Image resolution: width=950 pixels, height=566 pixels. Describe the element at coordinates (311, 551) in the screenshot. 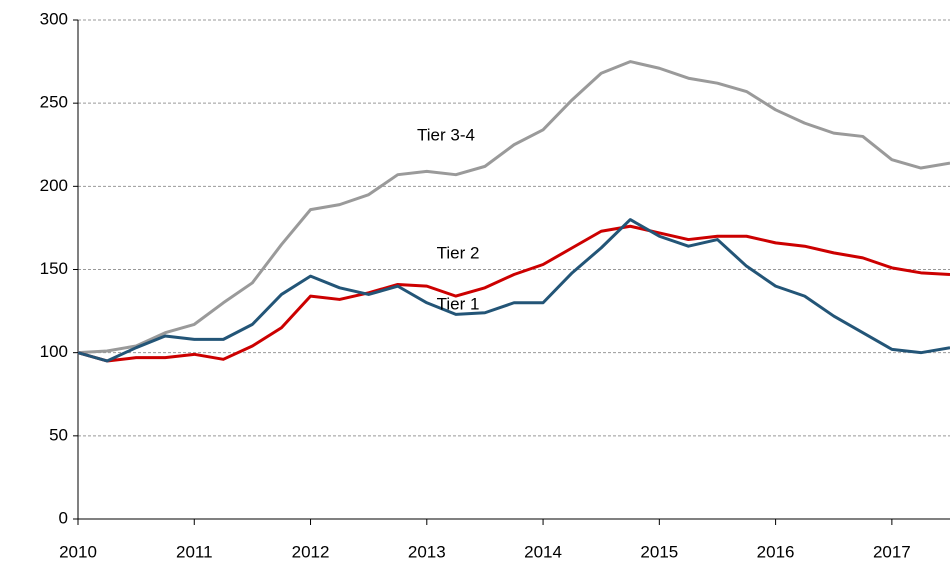

I see `x-tick-label: 2012` at that location.